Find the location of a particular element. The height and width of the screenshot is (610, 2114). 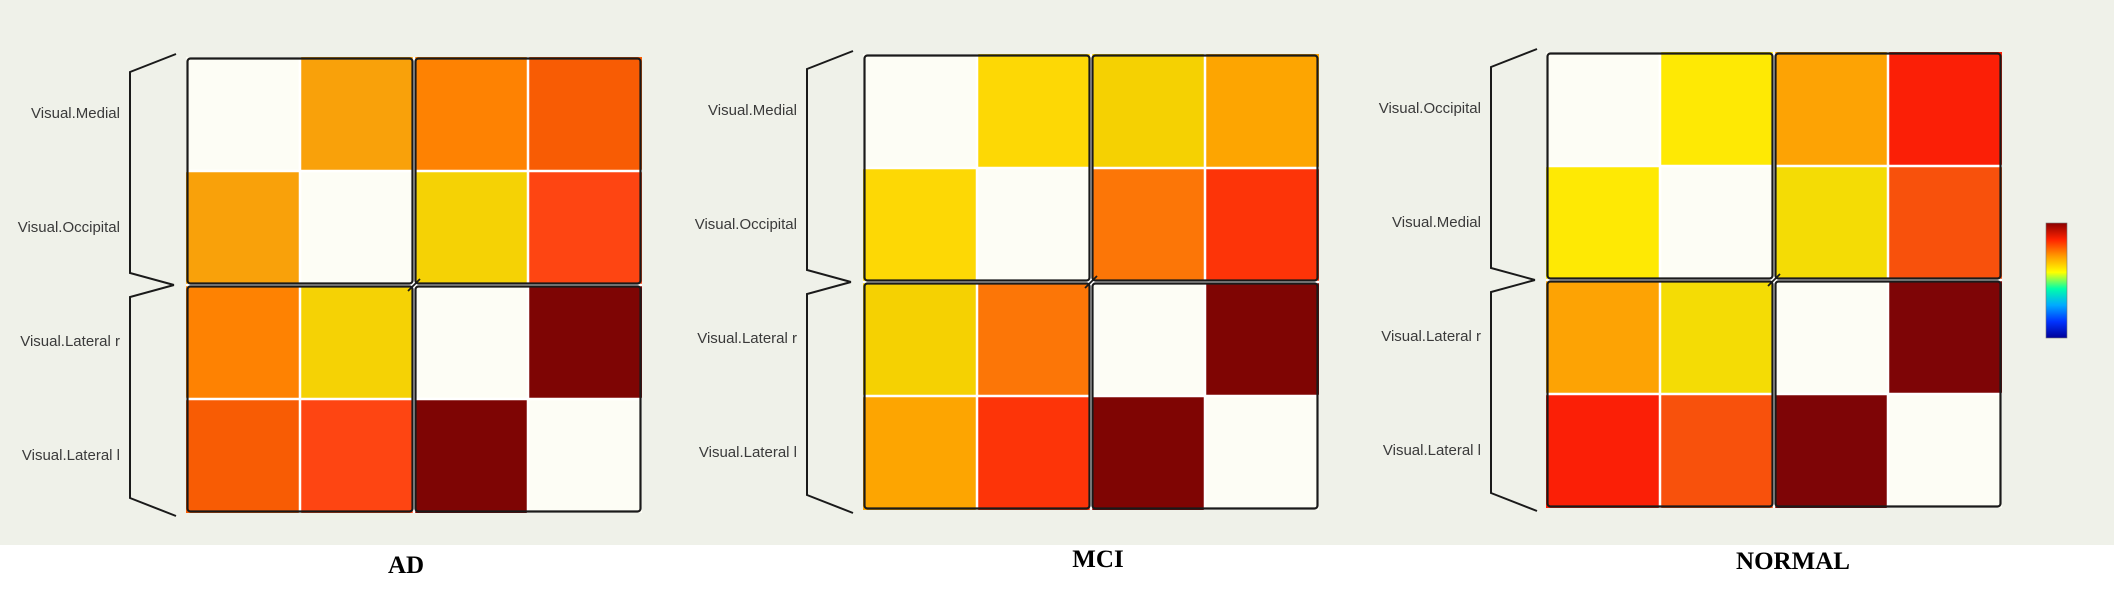

colorbar is located at coordinates (2056, 280).